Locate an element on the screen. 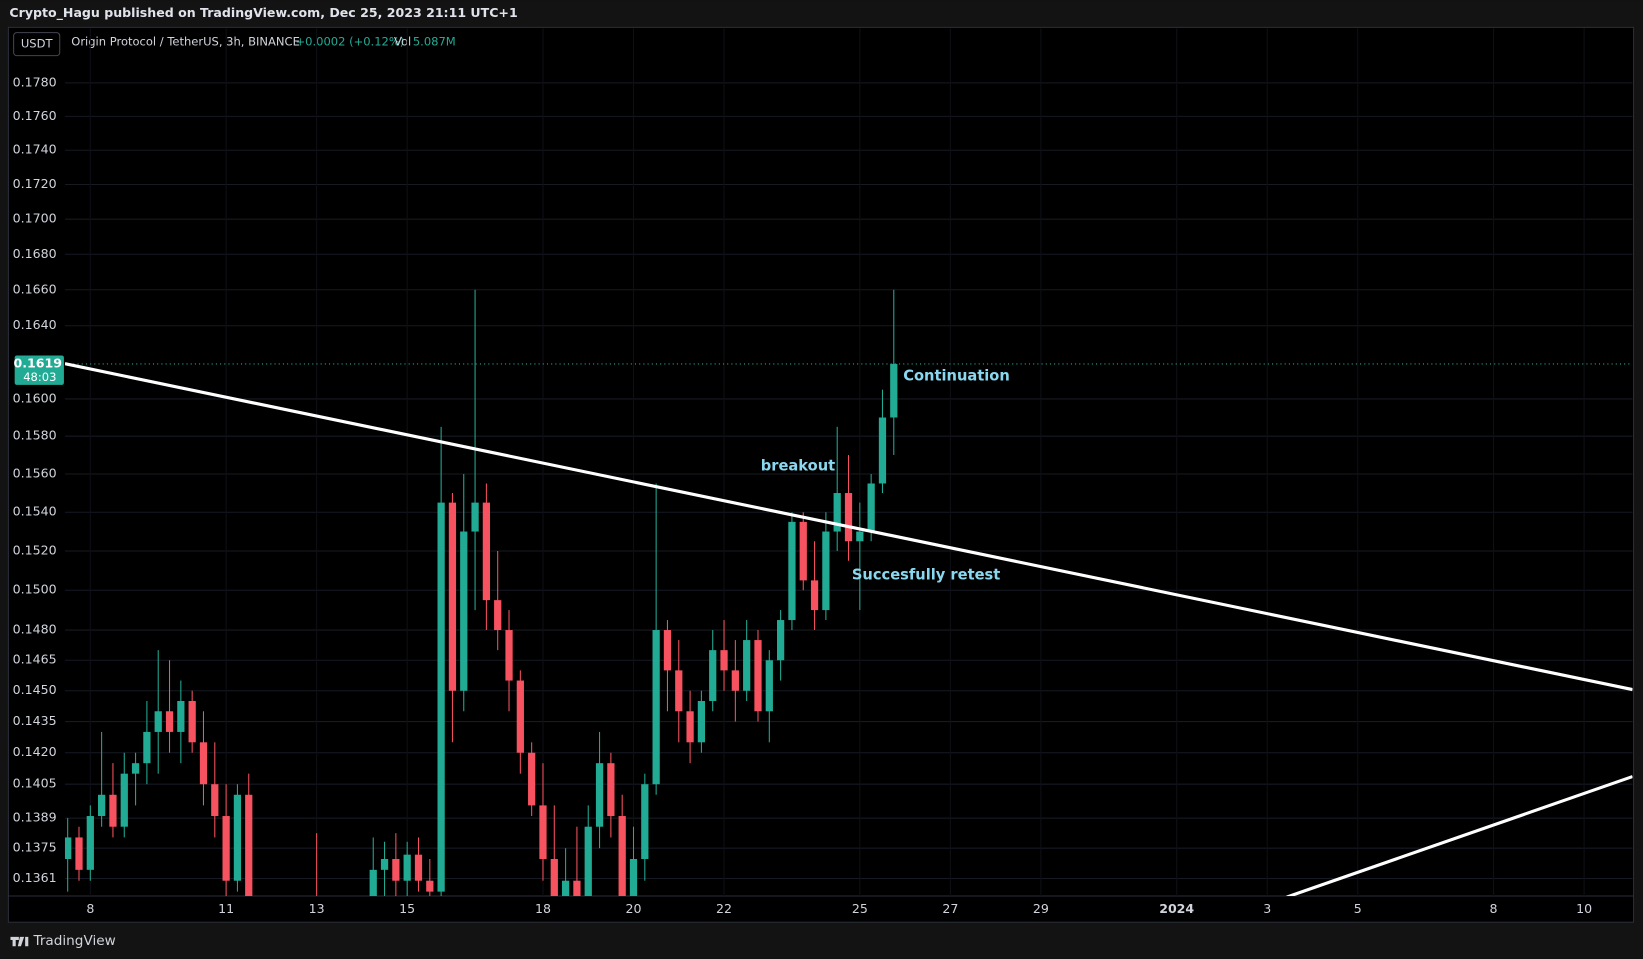 The width and height of the screenshot is (1643, 959). x-tick-label: 3 is located at coordinates (1267, 908).